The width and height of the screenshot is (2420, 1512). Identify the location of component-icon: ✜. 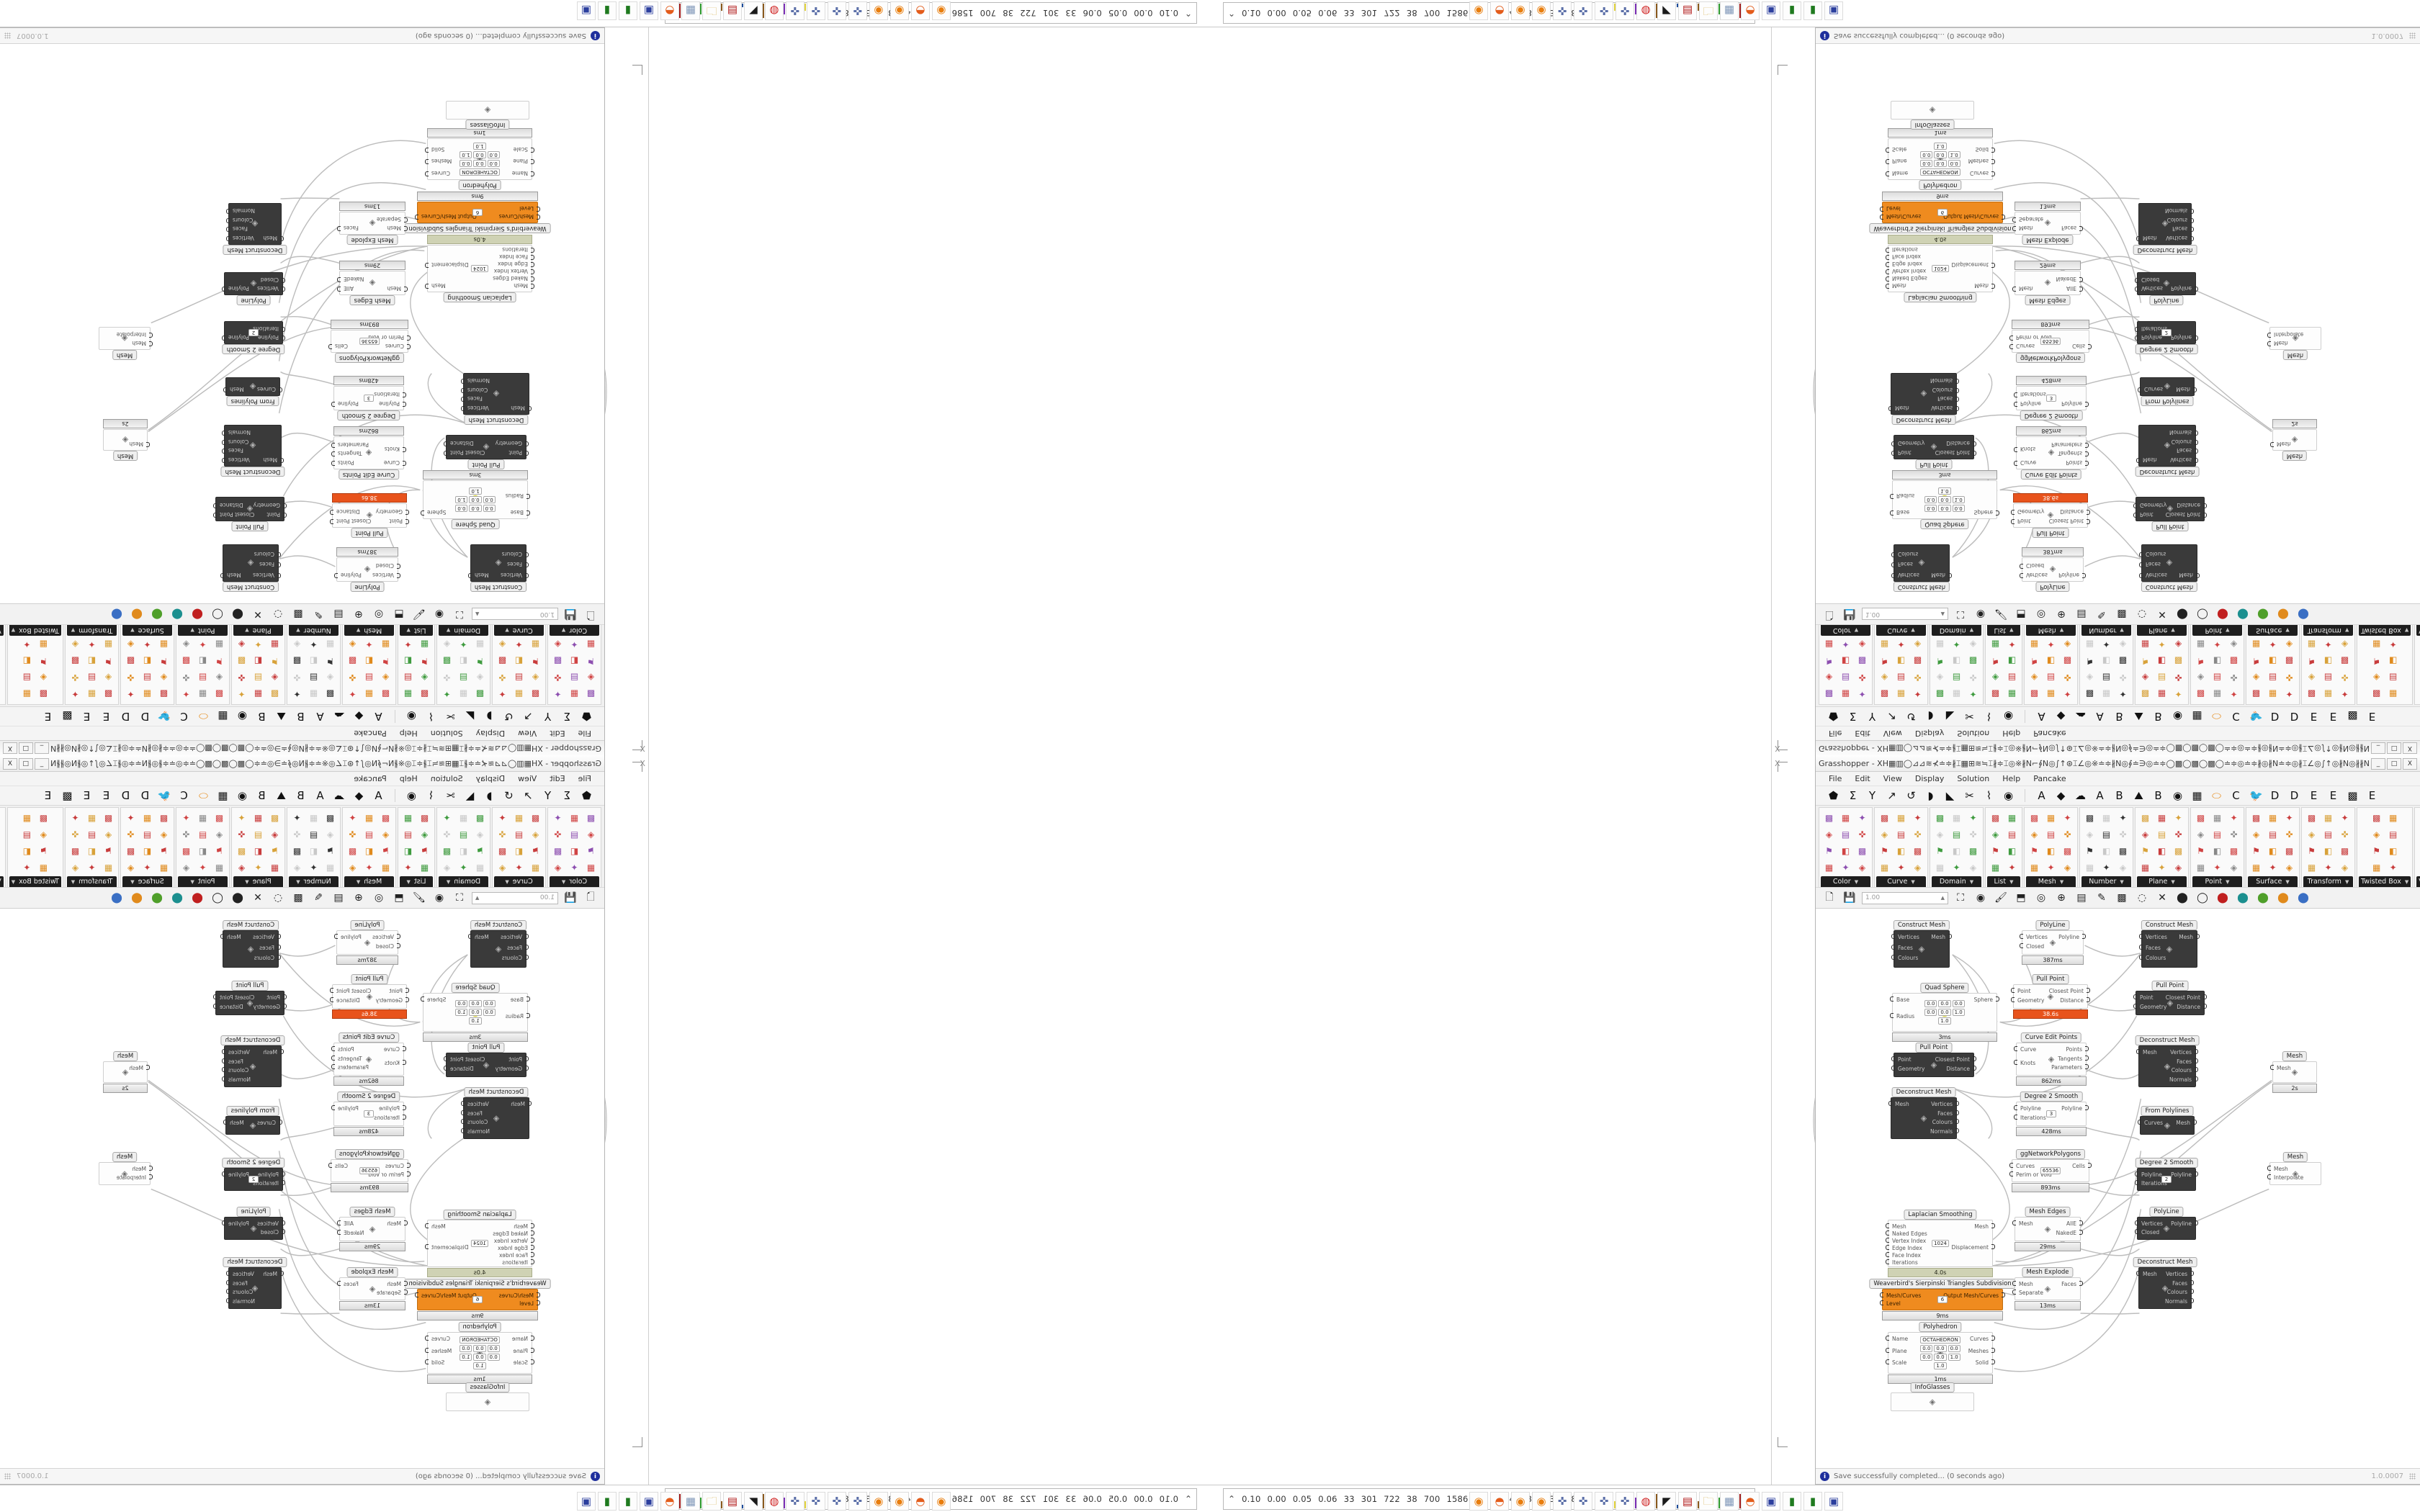
(75, 834).